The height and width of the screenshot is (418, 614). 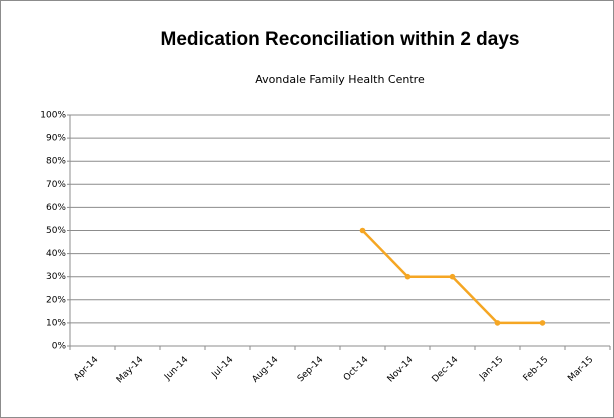 What do you see at coordinates (53, 116) in the screenshot?
I see `y-tick-label: 100%` at bounding box center [53, 116].